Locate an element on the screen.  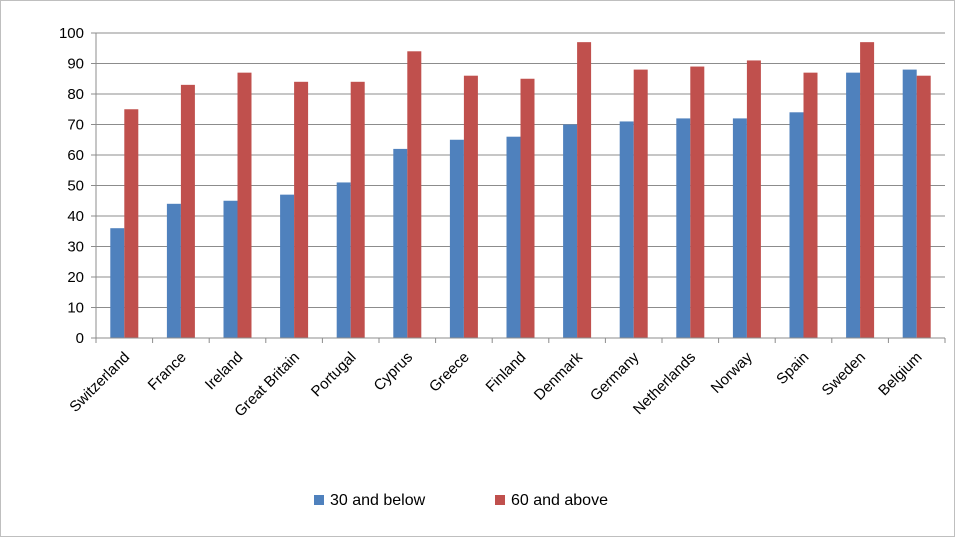
x-tick-label: Norway is located at coordinates (732, 372).